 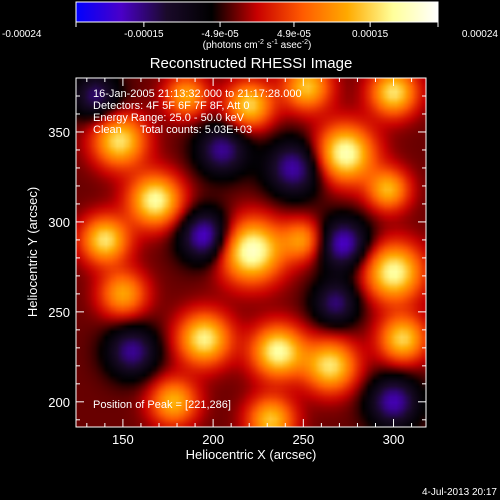 I want to click on x-tick-label: 200, so click(x=213, y=439).